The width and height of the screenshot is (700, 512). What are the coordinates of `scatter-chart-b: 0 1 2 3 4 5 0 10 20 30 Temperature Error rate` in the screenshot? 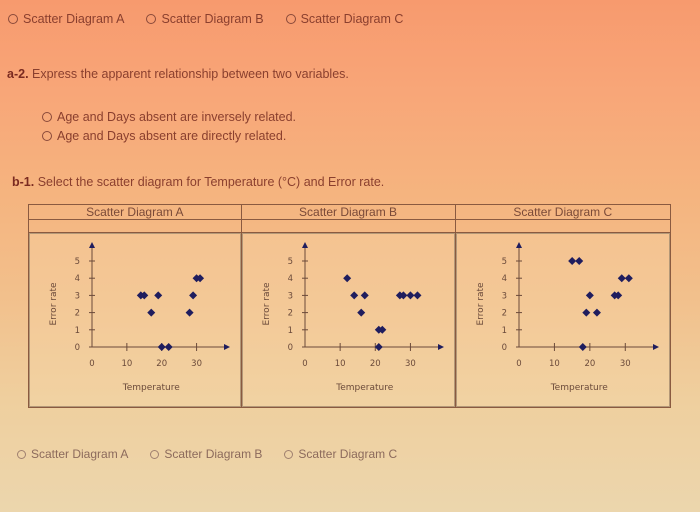 It's located at (348, 320).